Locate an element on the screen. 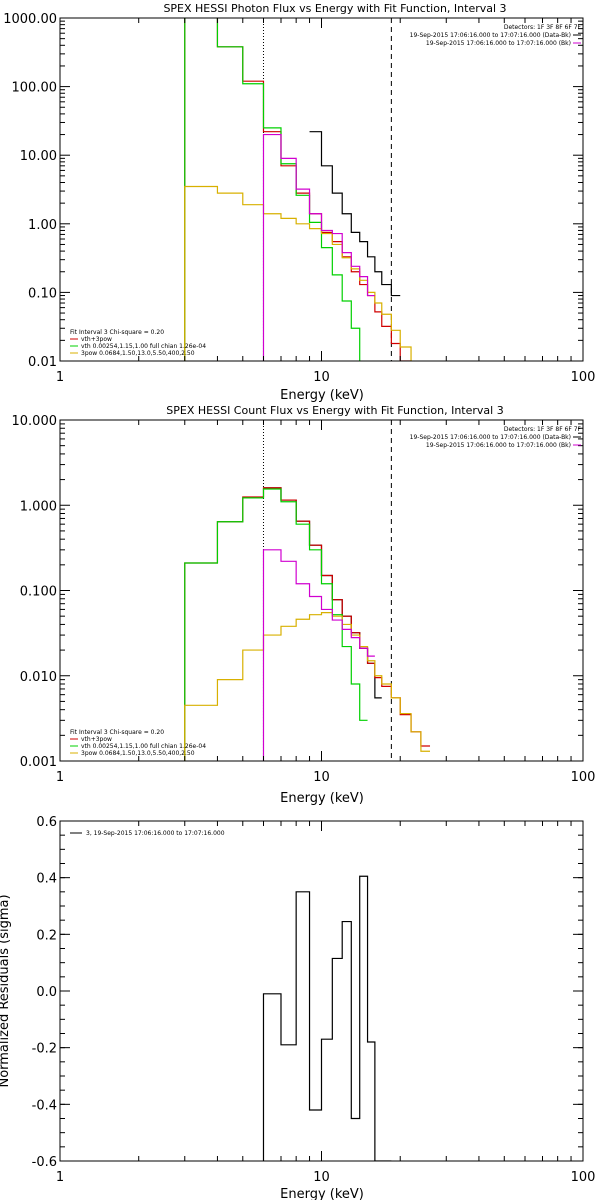 The width and height of the screenshot is (600, 1200). y-tick-label: 0.0 is located at coordinates (46, 992).